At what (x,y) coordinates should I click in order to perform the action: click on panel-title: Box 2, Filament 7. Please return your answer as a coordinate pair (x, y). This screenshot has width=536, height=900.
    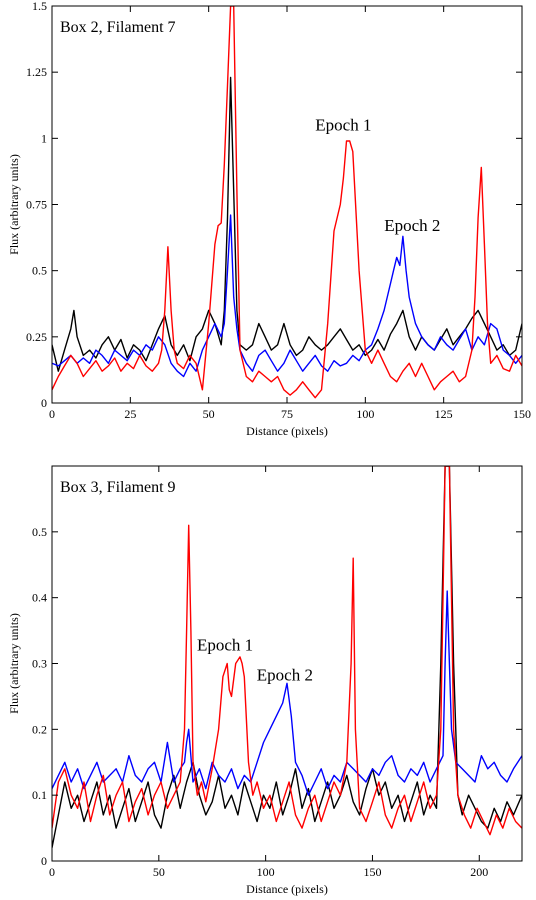
    Looking at the image, I should click on (118, 27).